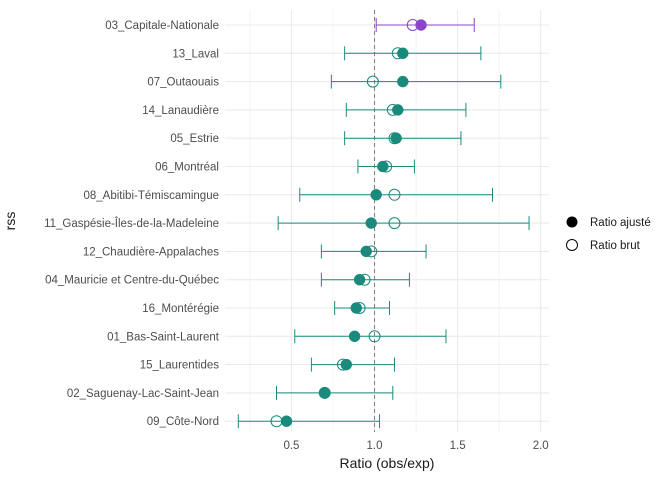  What do you see at coordinates (180, 366) in the screenshot?
I see `y-tick-label: 15_Laurentides` at bounding box center [180, 366].